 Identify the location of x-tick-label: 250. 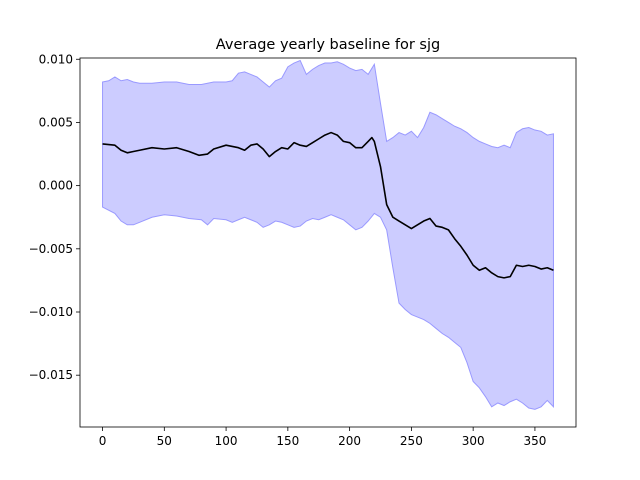
(411, 441).